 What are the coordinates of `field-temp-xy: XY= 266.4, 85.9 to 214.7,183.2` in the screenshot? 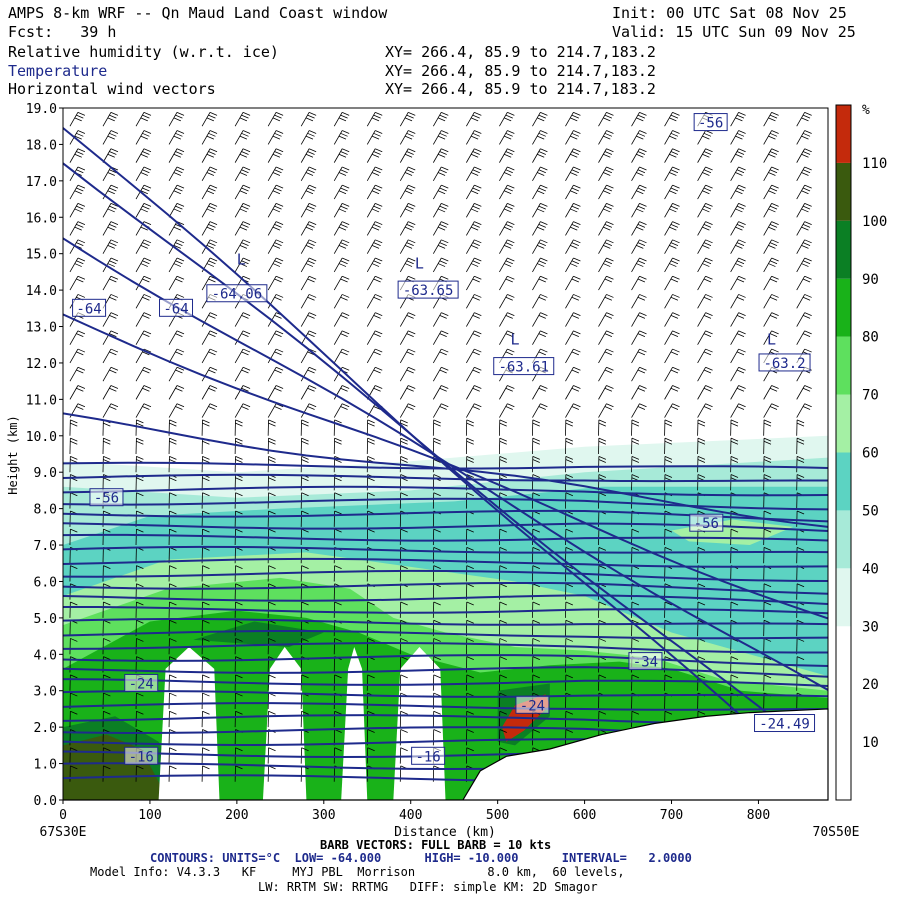 It's located at (520, 71).